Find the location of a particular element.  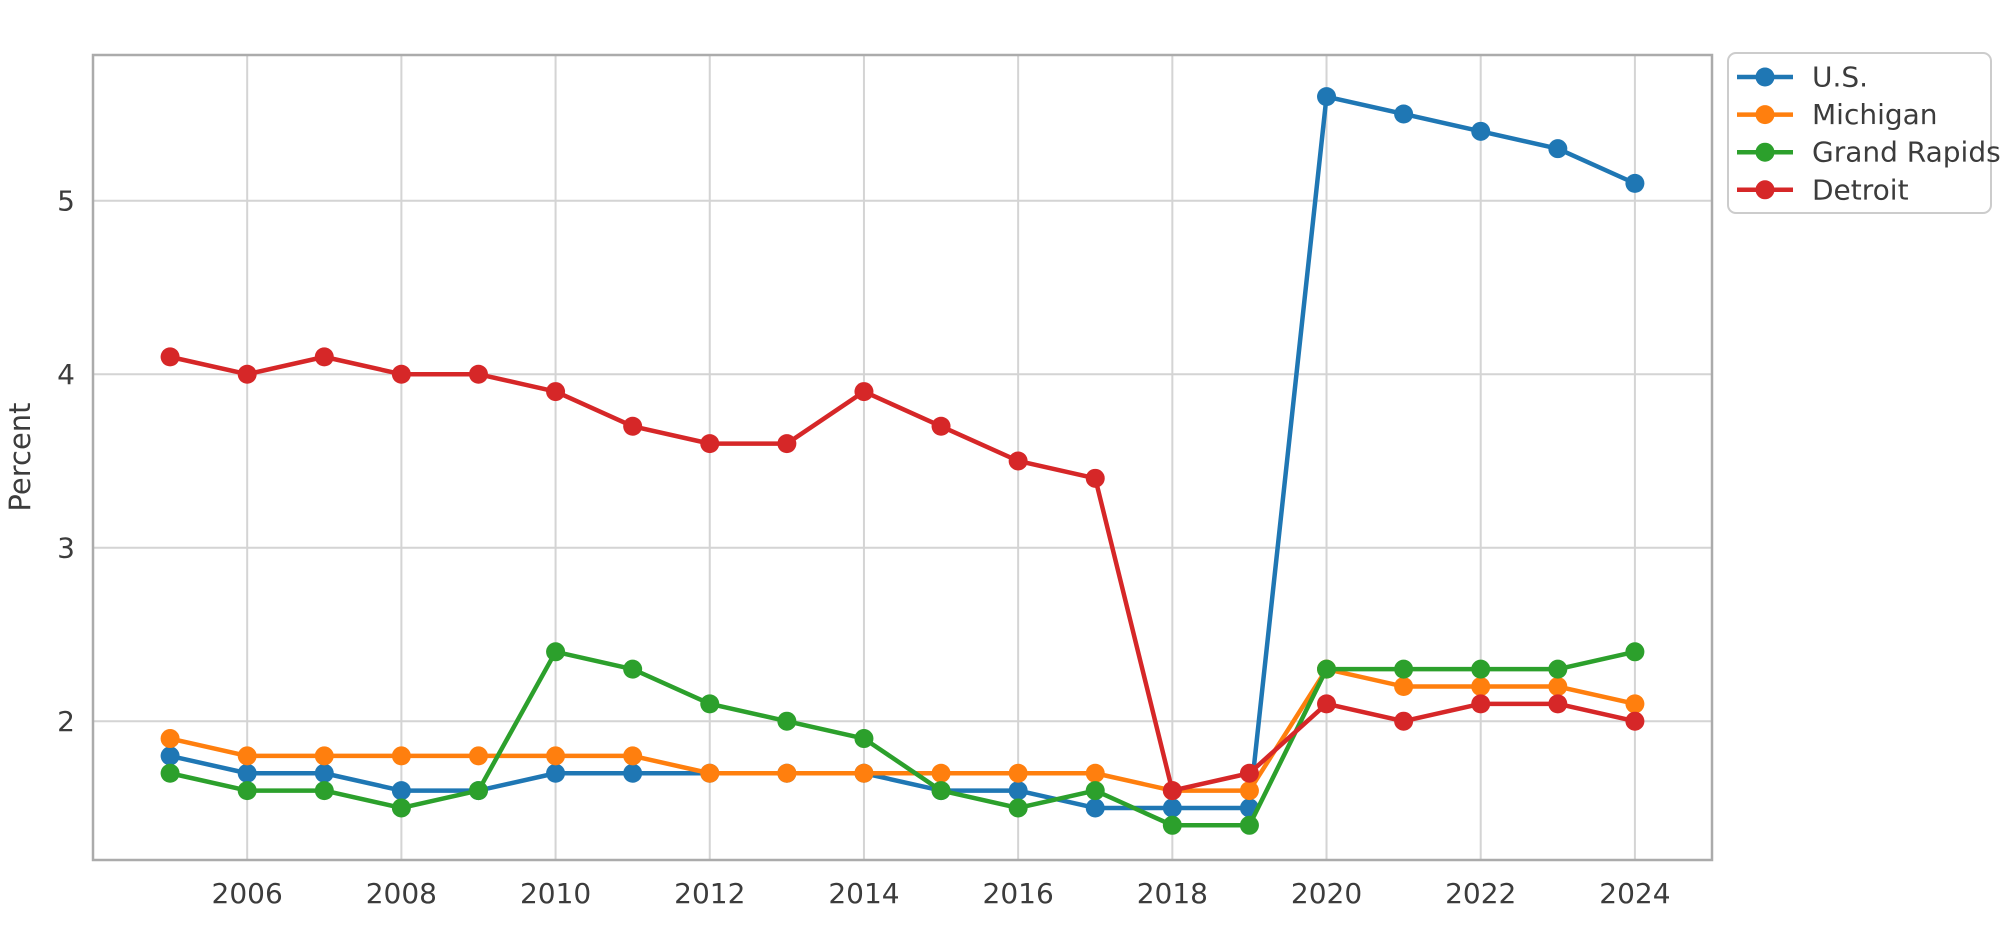

legend-item-michigan: Michigan is located at coordinates (1837, 114).